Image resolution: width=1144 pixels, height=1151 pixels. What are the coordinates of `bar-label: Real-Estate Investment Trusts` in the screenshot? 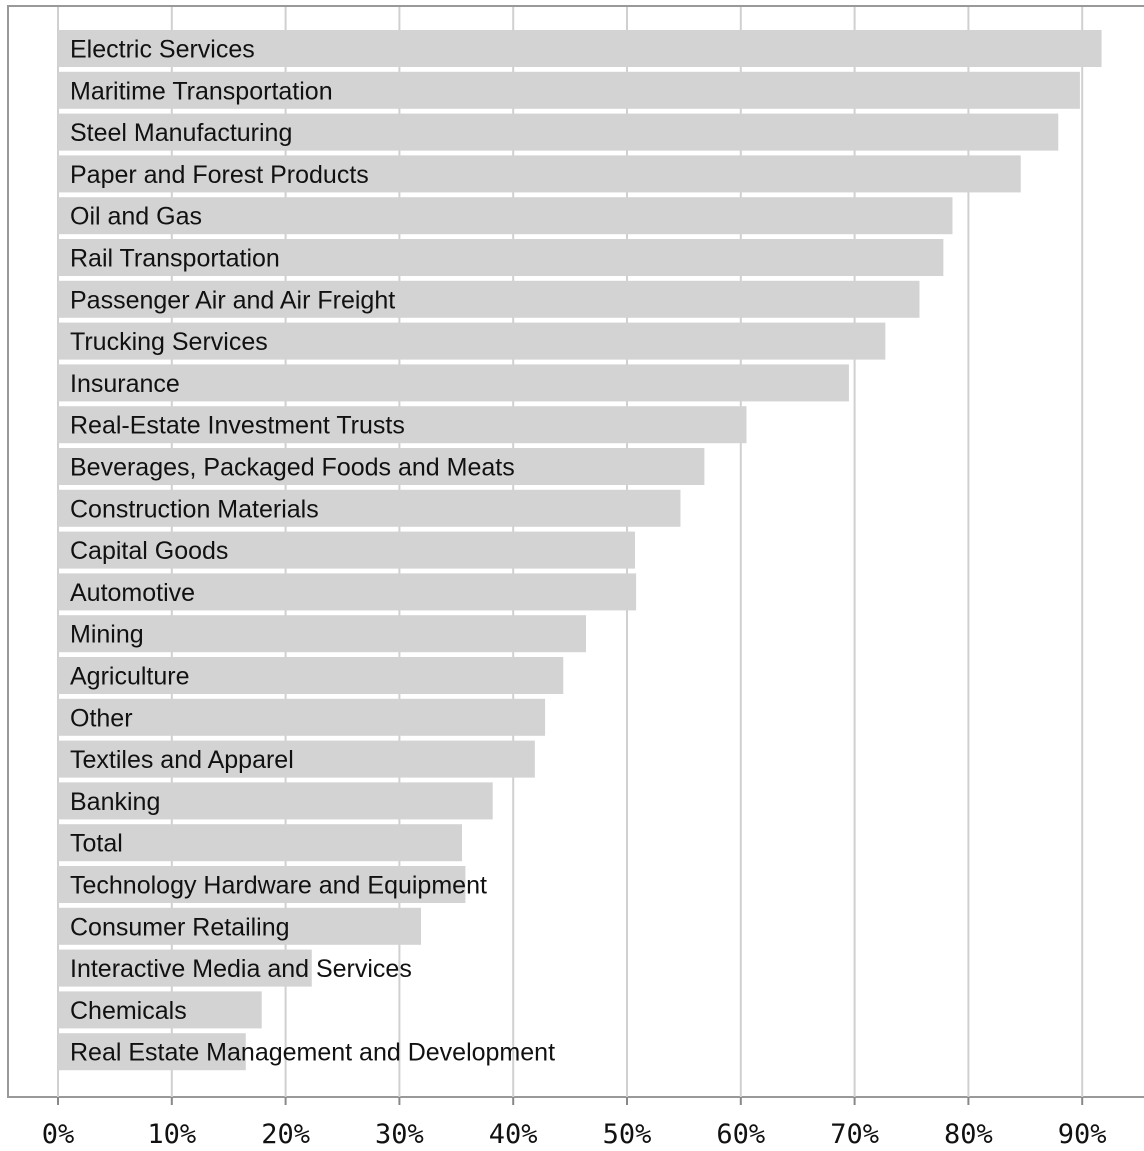 It's located at (237, 426).